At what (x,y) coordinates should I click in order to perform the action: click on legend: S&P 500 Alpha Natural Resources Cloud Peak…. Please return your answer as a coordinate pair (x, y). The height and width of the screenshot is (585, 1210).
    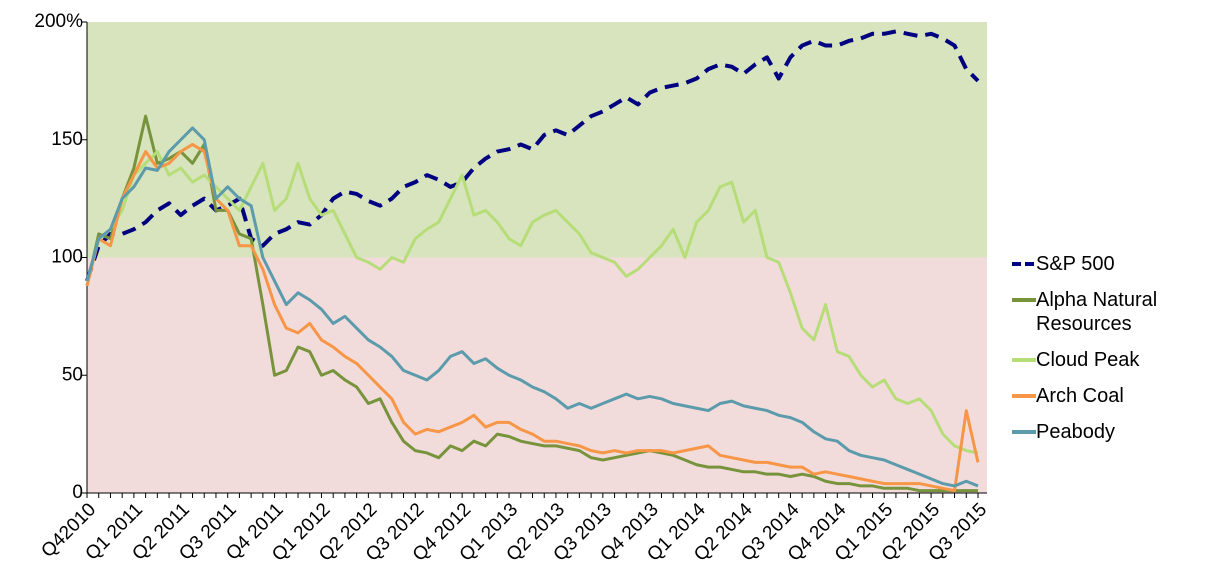
    Looking at the image, I should click on (1107, 354).